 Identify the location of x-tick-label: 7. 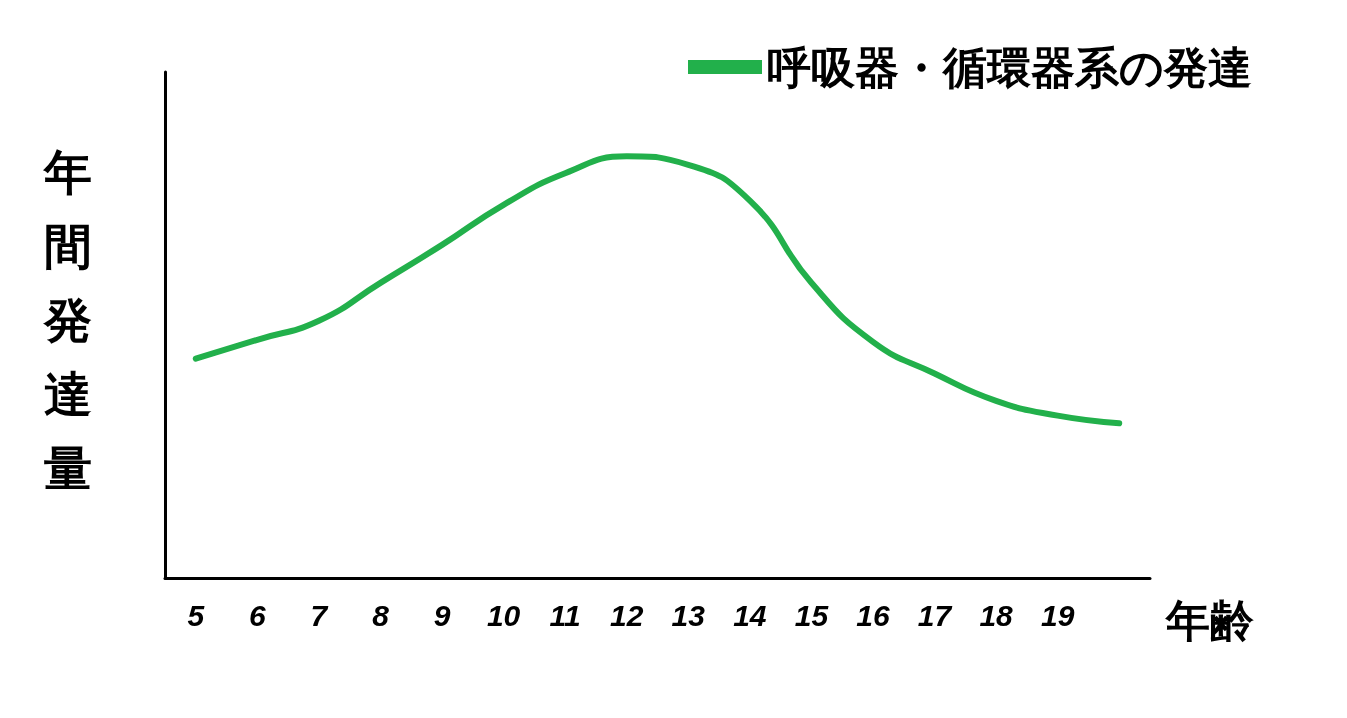
(319, 615).